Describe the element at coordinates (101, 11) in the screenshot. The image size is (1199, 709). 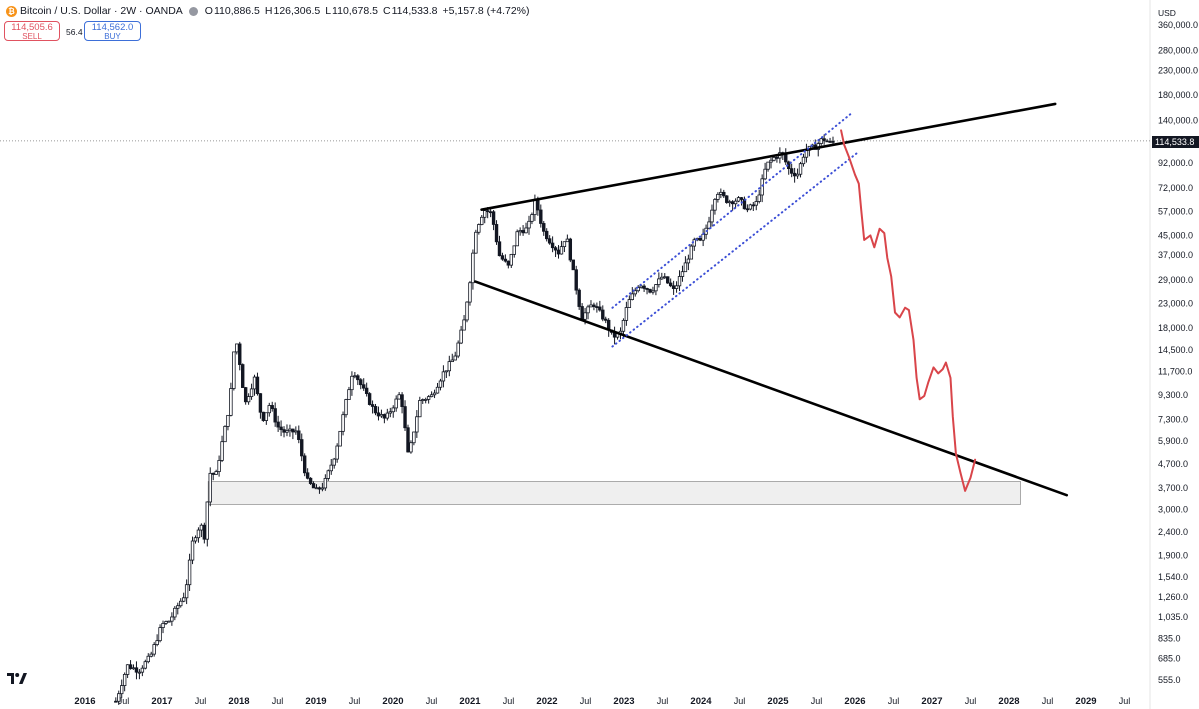
I see `symbol-title: Bitcoin / U.S. Dollar · 2W · OANDA` at that location.